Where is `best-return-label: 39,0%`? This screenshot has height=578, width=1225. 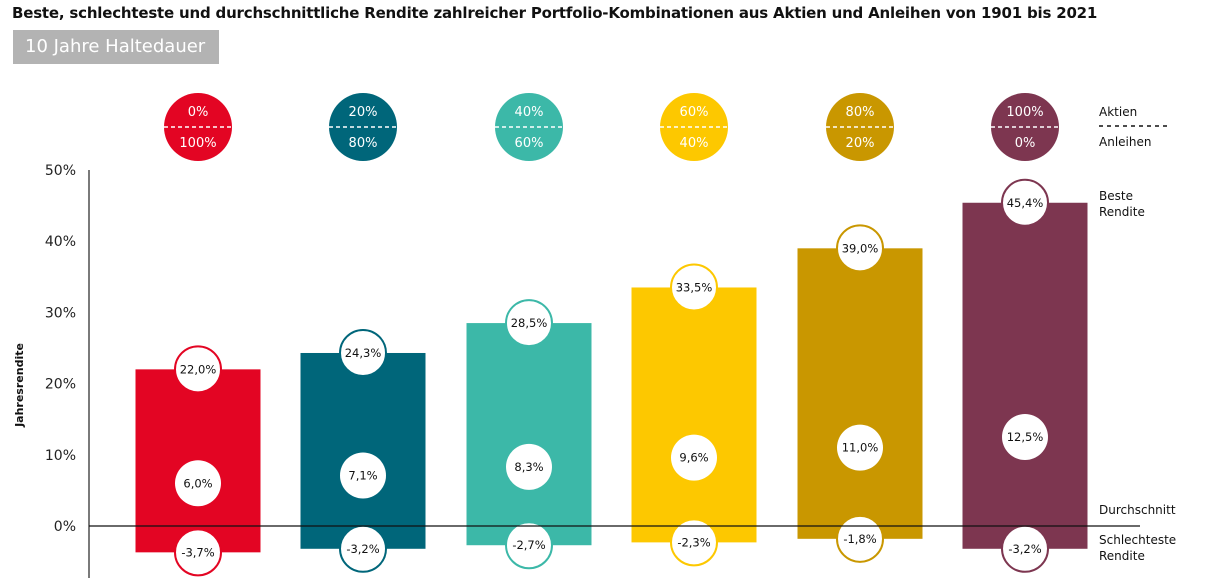 best-return-label: 39,0% is located at coordinates (860, 248).